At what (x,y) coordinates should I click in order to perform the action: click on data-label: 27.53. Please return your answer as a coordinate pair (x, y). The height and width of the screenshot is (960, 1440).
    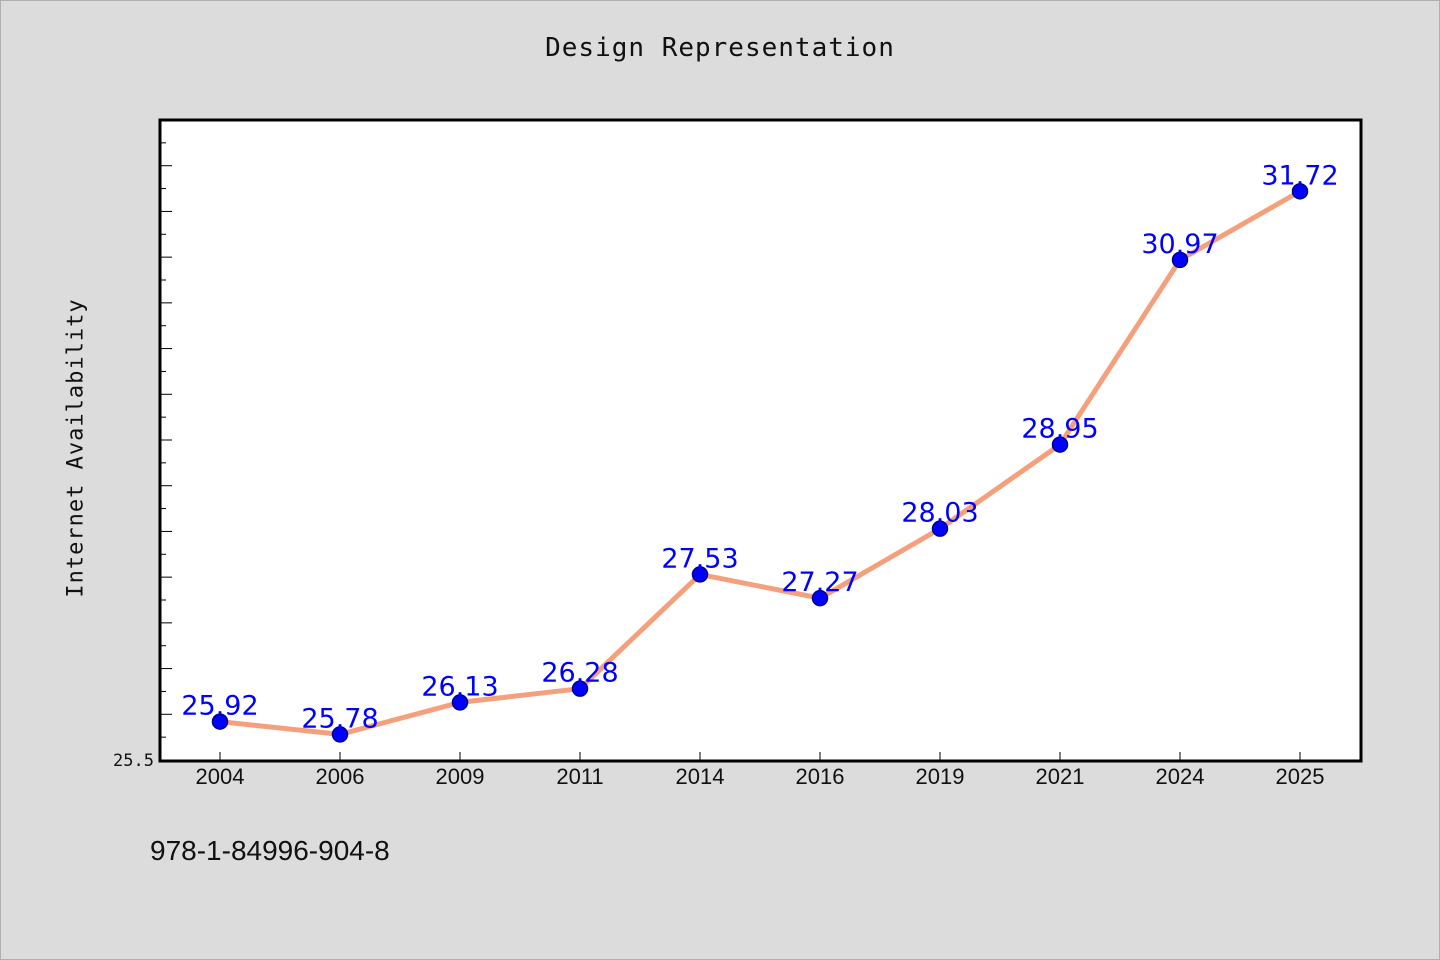
    Looking at the image, I should click on (699, 558).